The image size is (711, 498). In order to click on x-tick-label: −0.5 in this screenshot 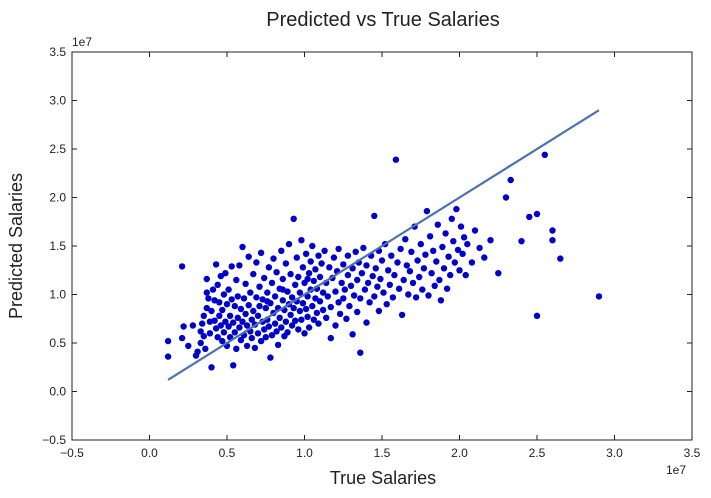, I will do `click(72, 453)`.